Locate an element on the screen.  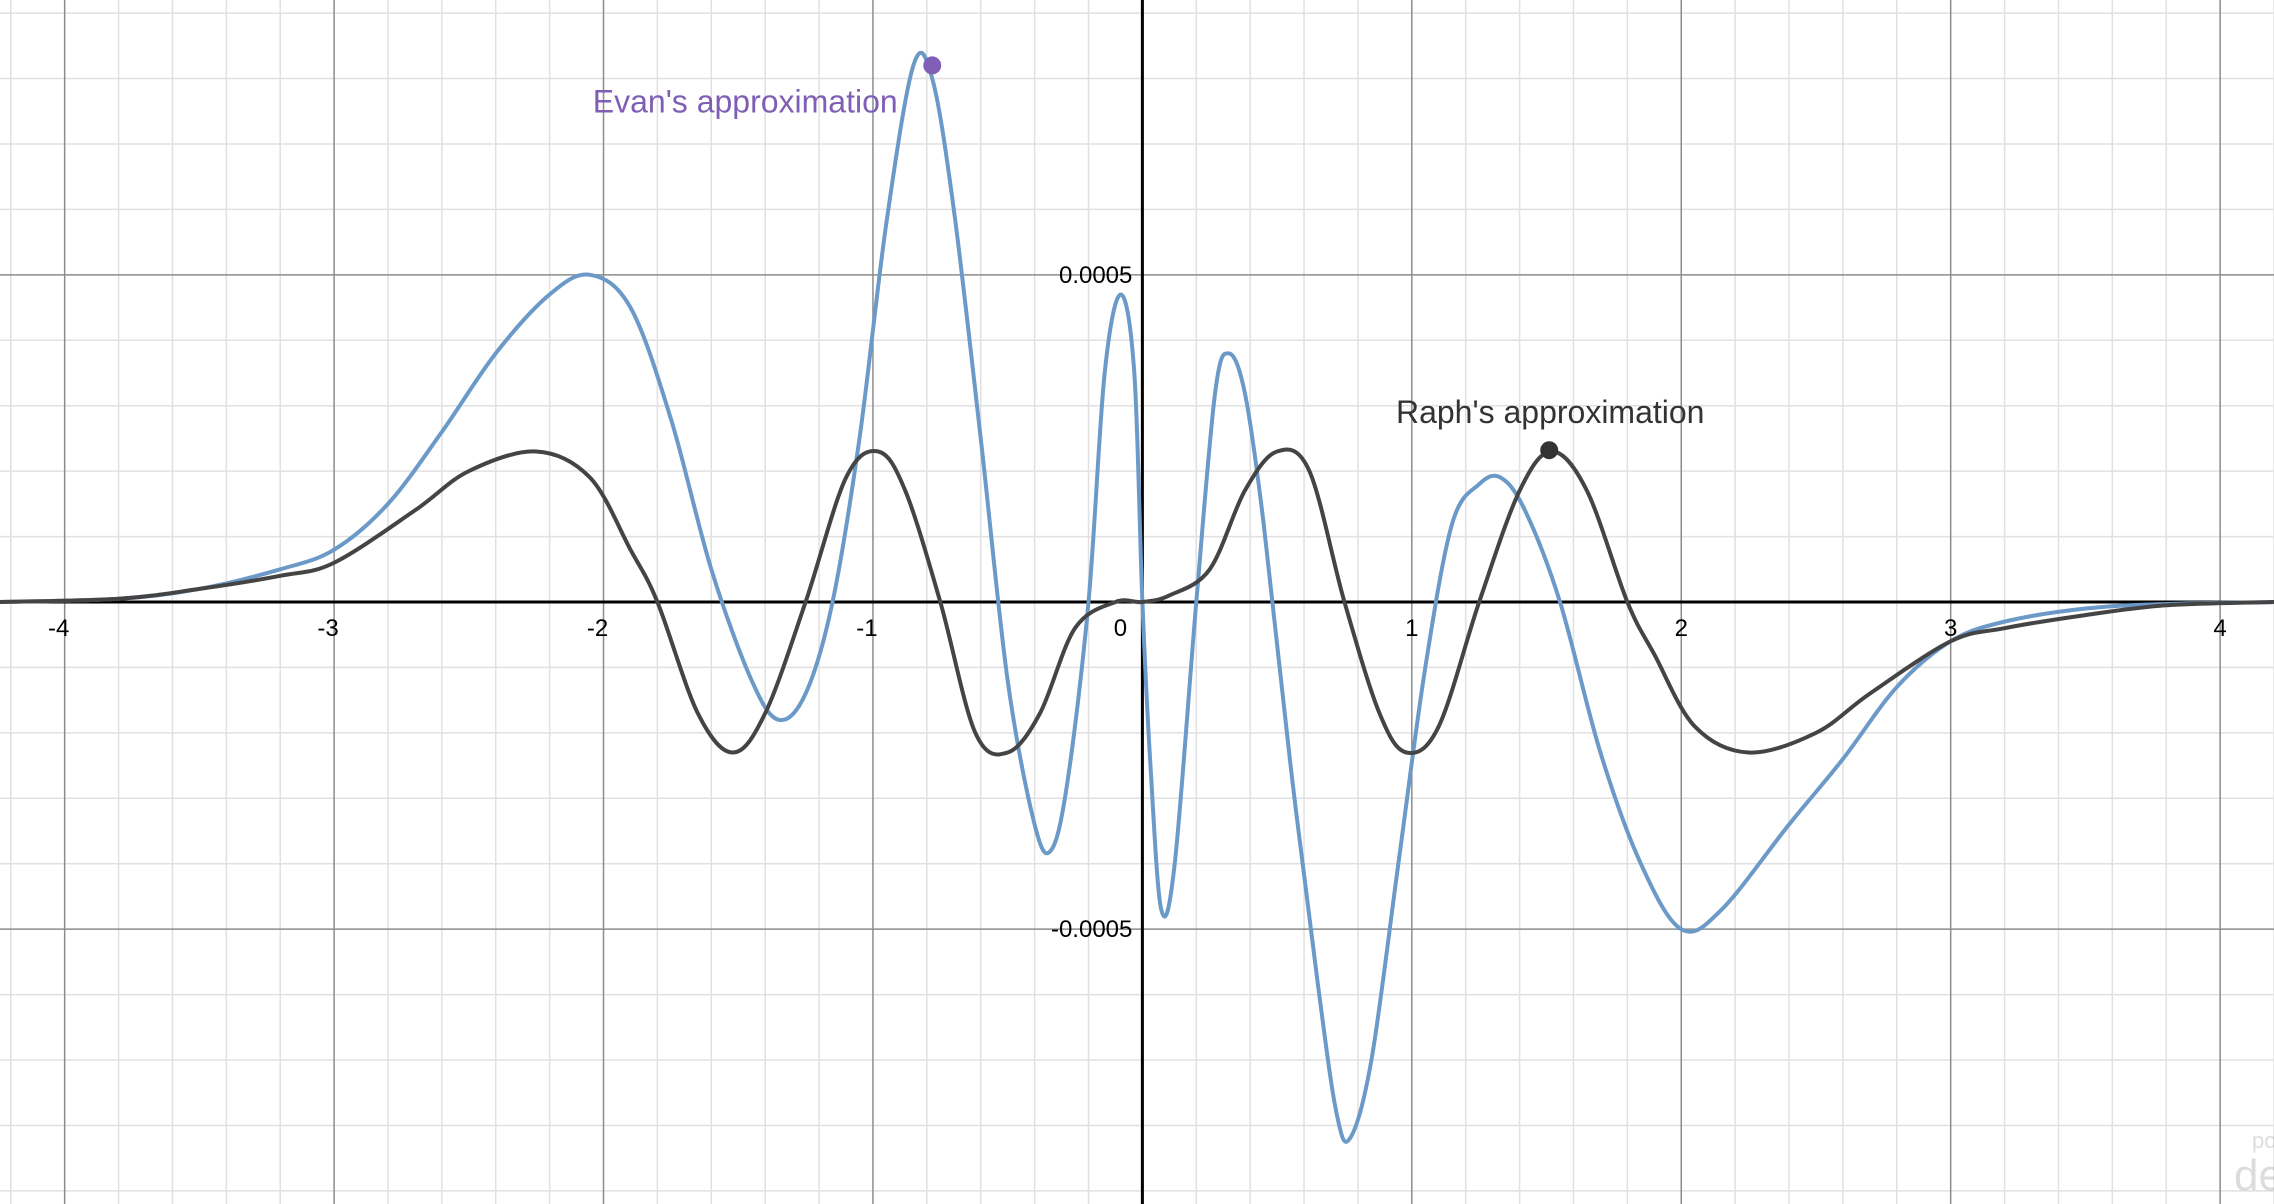
x-tick-label: 1 is located at coordinates (1411, 628).